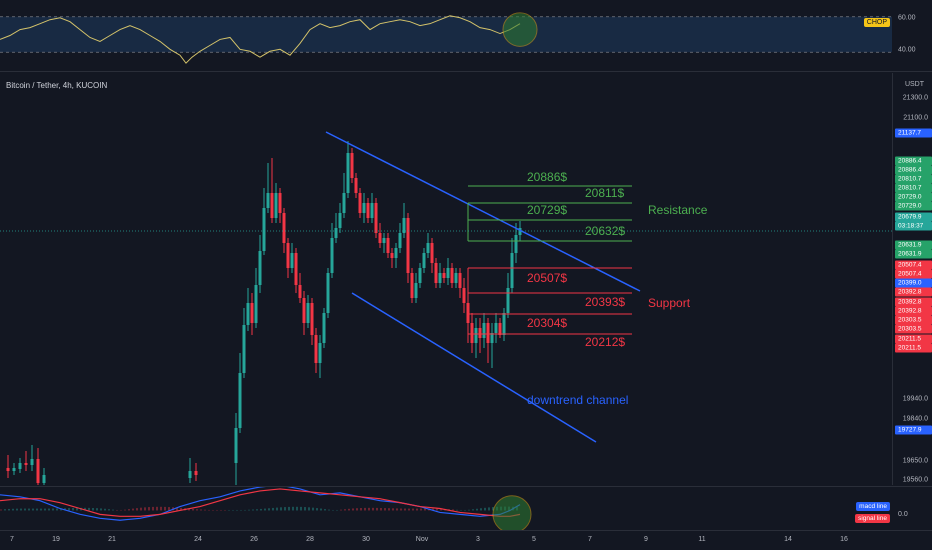 Image resolution: width=932 pixels, height=550 pixels. I want to click on price-tick: 19940.0, so click(915, 399).